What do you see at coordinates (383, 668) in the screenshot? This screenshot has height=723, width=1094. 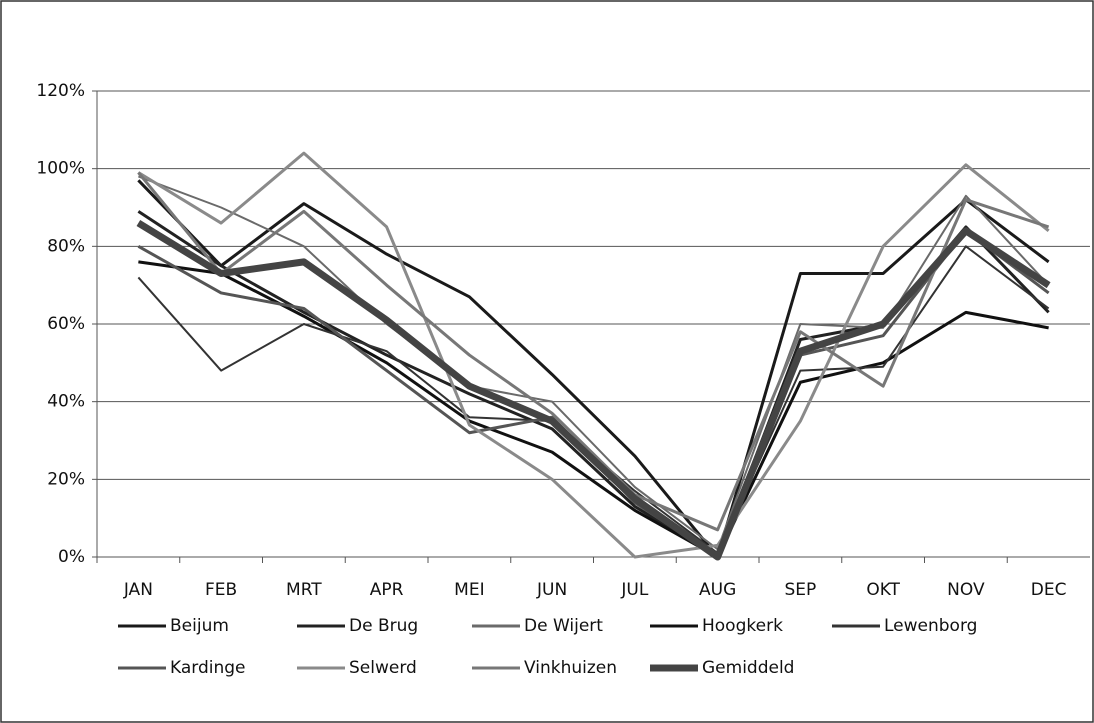 I see `legend-label: Selwerd` at bounding box center [383, 668].